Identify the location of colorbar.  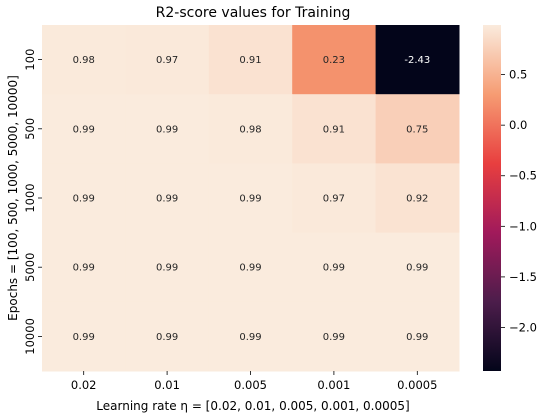
(492, 198).